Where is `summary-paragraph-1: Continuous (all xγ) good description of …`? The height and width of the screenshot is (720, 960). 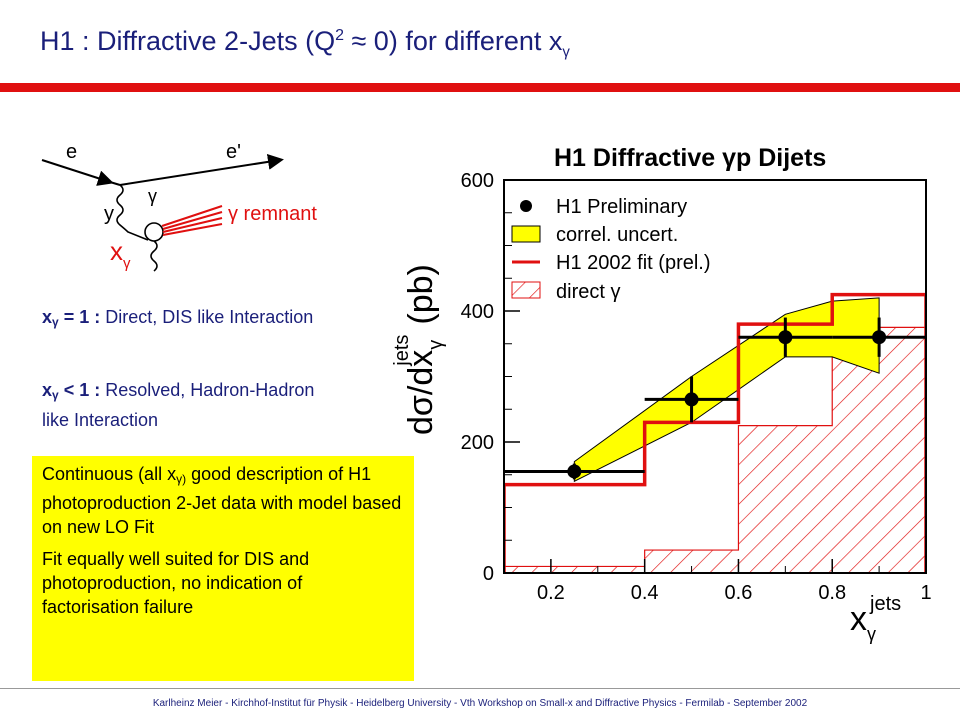
summary-paragraph-1: Continuous (all xγ) good description of … is located at coordinates (222, 500).